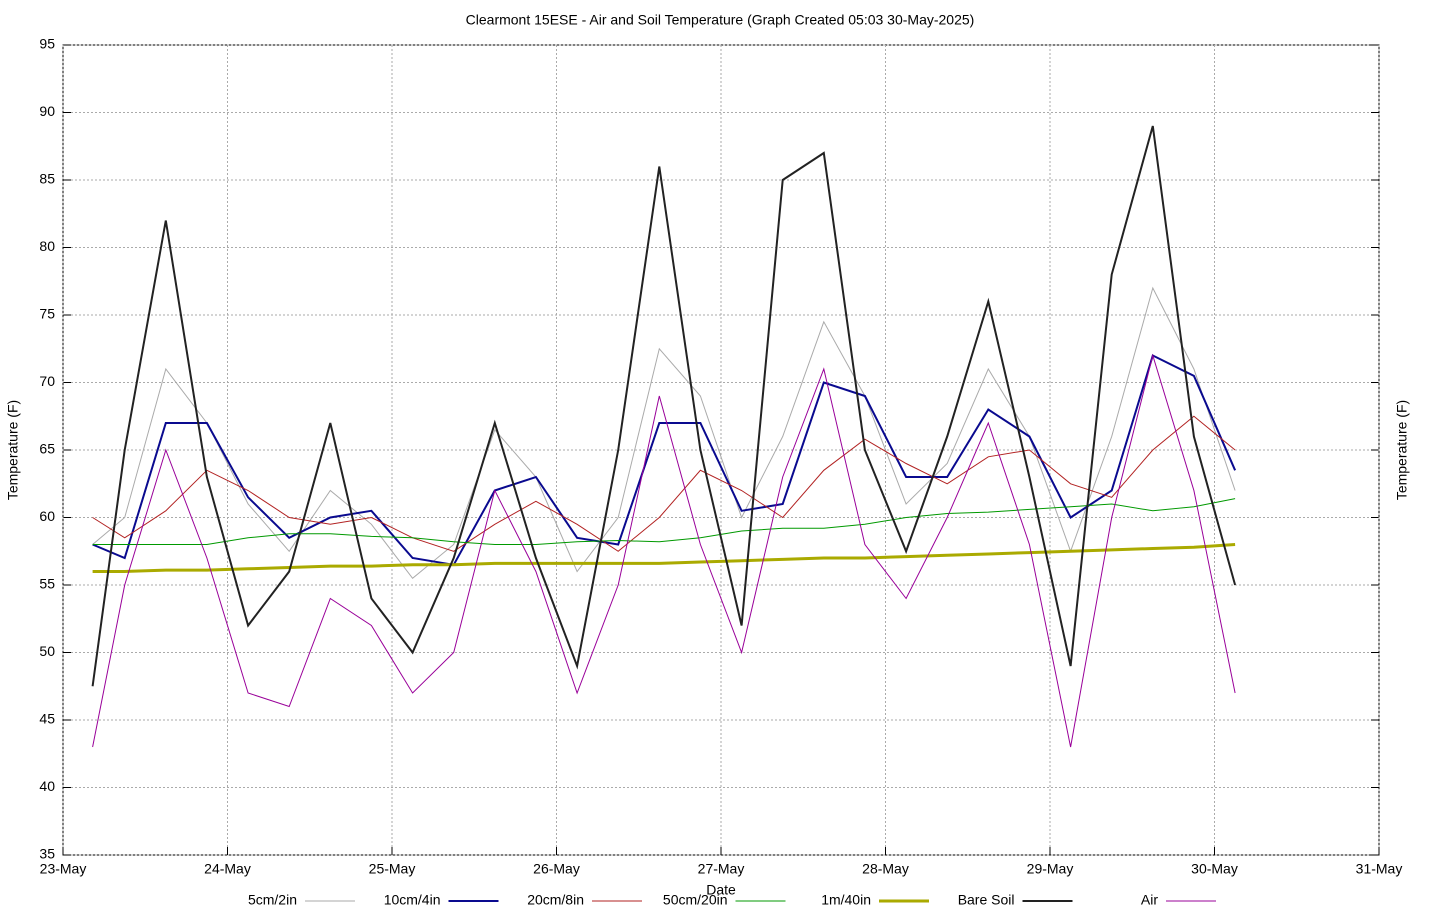  I want to click on y2-axis-label: Temperature (F), so click(1402, 450).